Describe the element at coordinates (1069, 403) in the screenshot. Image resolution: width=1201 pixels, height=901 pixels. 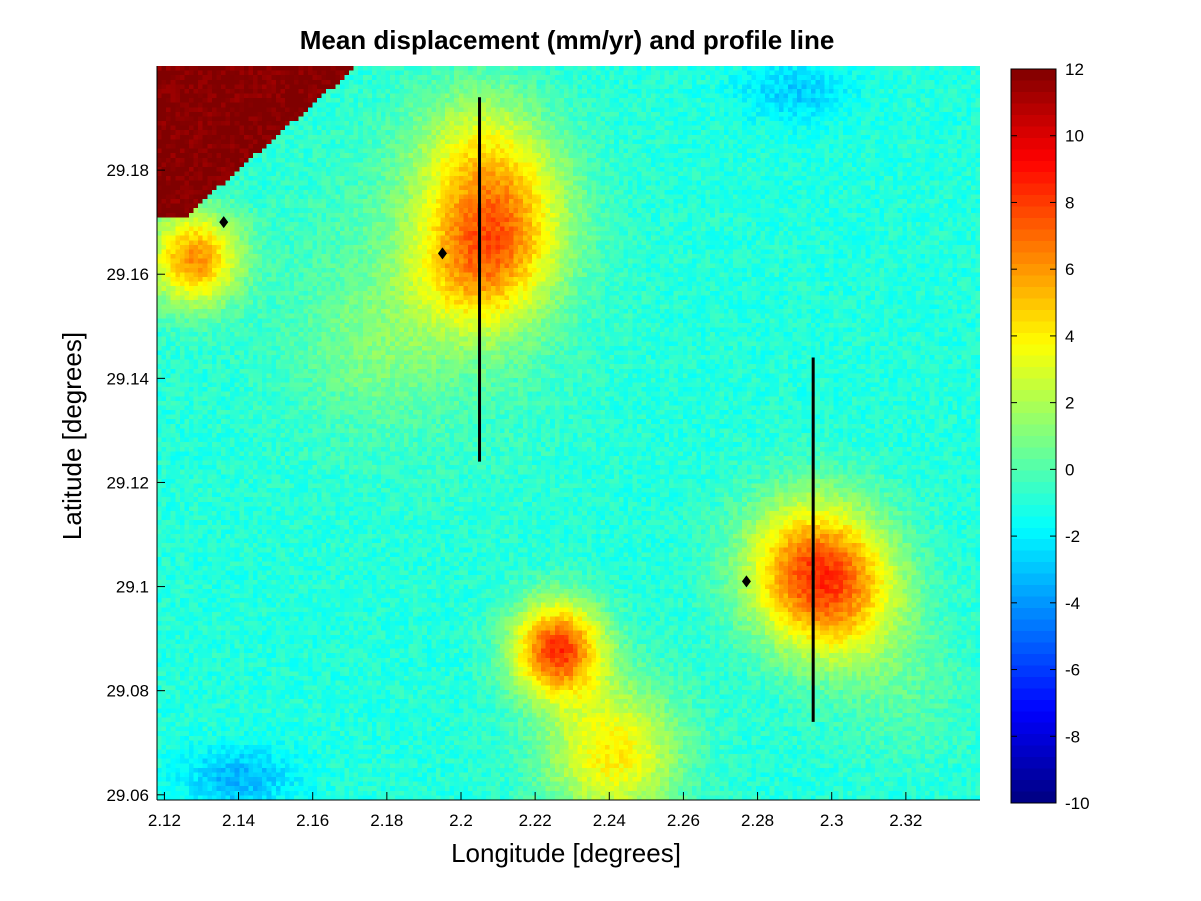
I see `colorbar-tick-label: 2` at that location.